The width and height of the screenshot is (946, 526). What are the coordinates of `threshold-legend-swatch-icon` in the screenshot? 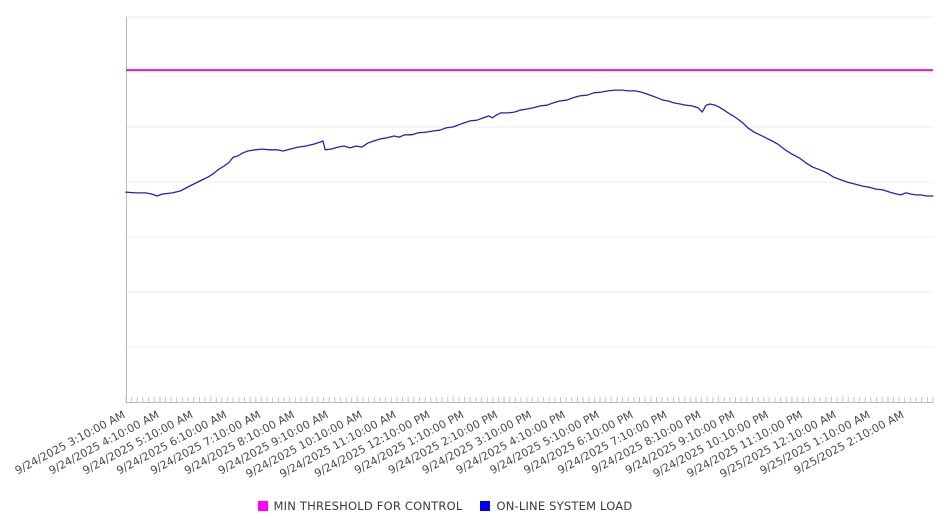 It's located at (262, 506).